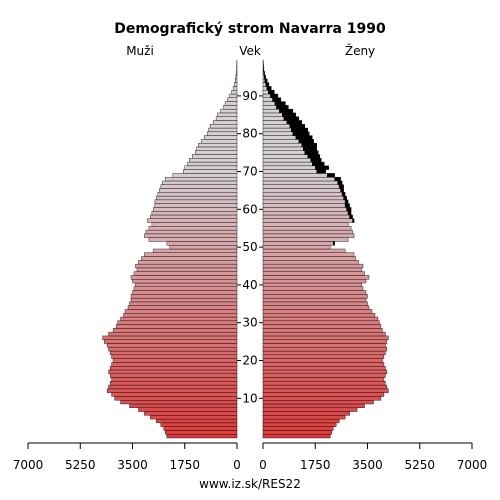  I want to click on age-ticks: 10 20 30 40 50 60 70 80 90, so click(250, 247).